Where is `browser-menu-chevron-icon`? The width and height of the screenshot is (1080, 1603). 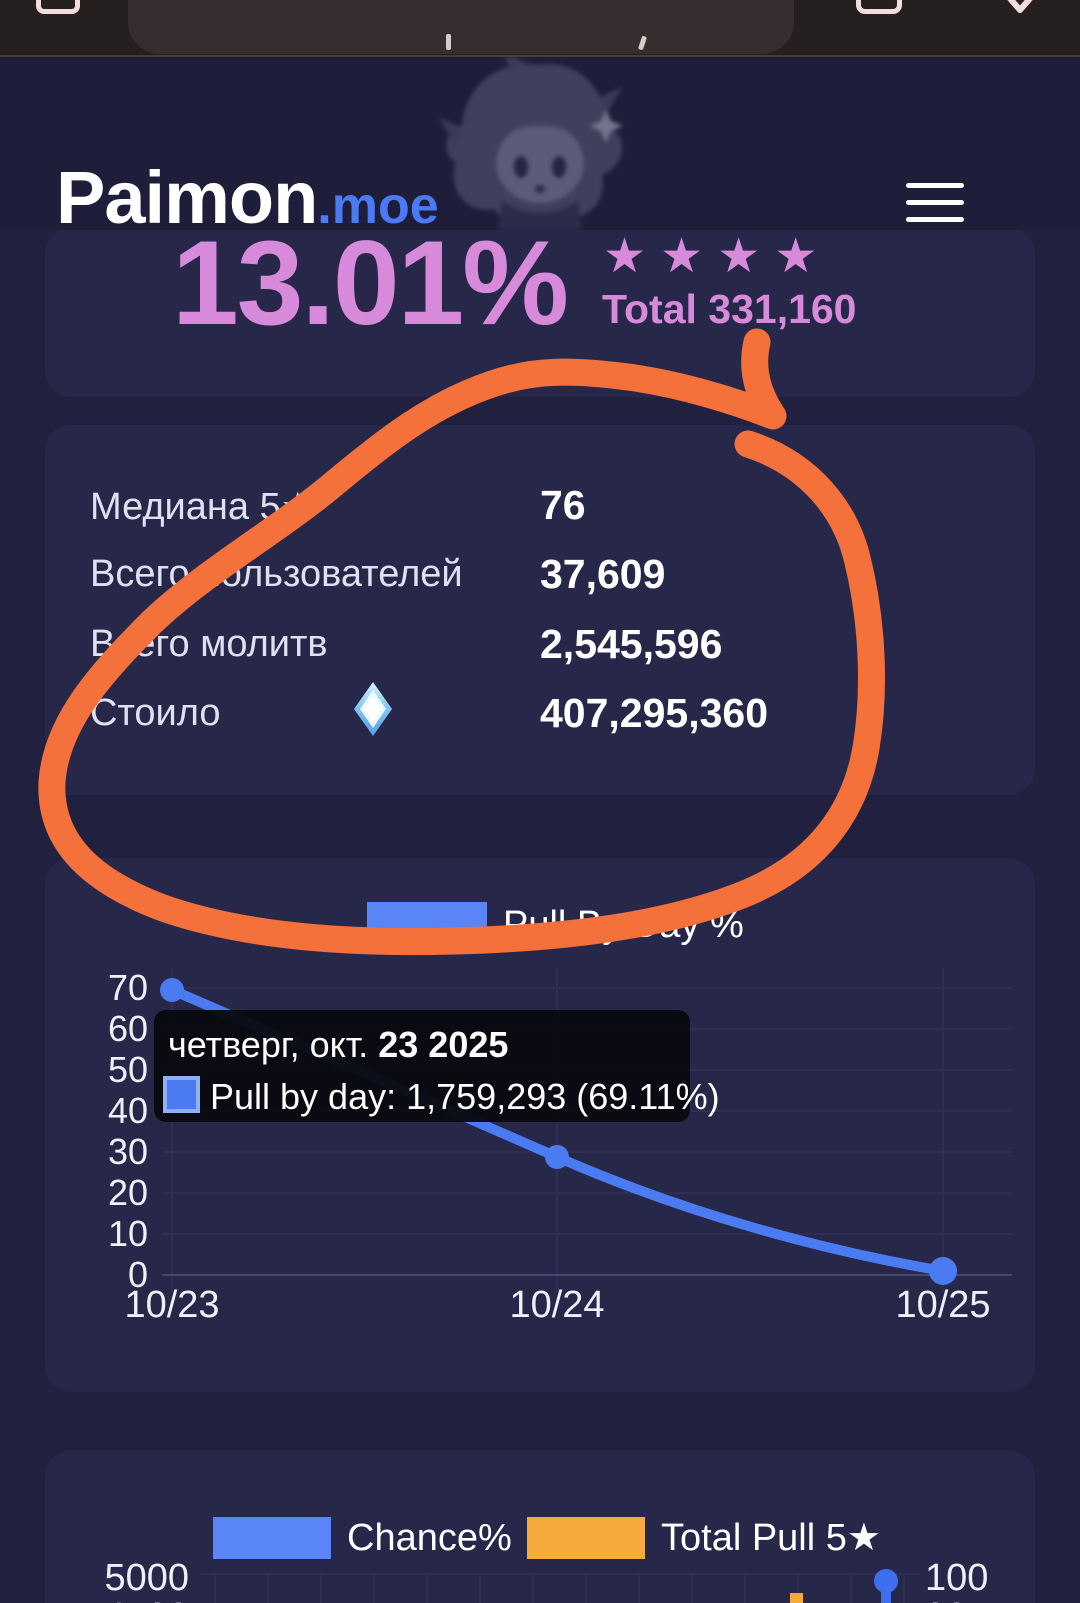
browser-menu-chevron-icon is located at coordinates (1020, 7).